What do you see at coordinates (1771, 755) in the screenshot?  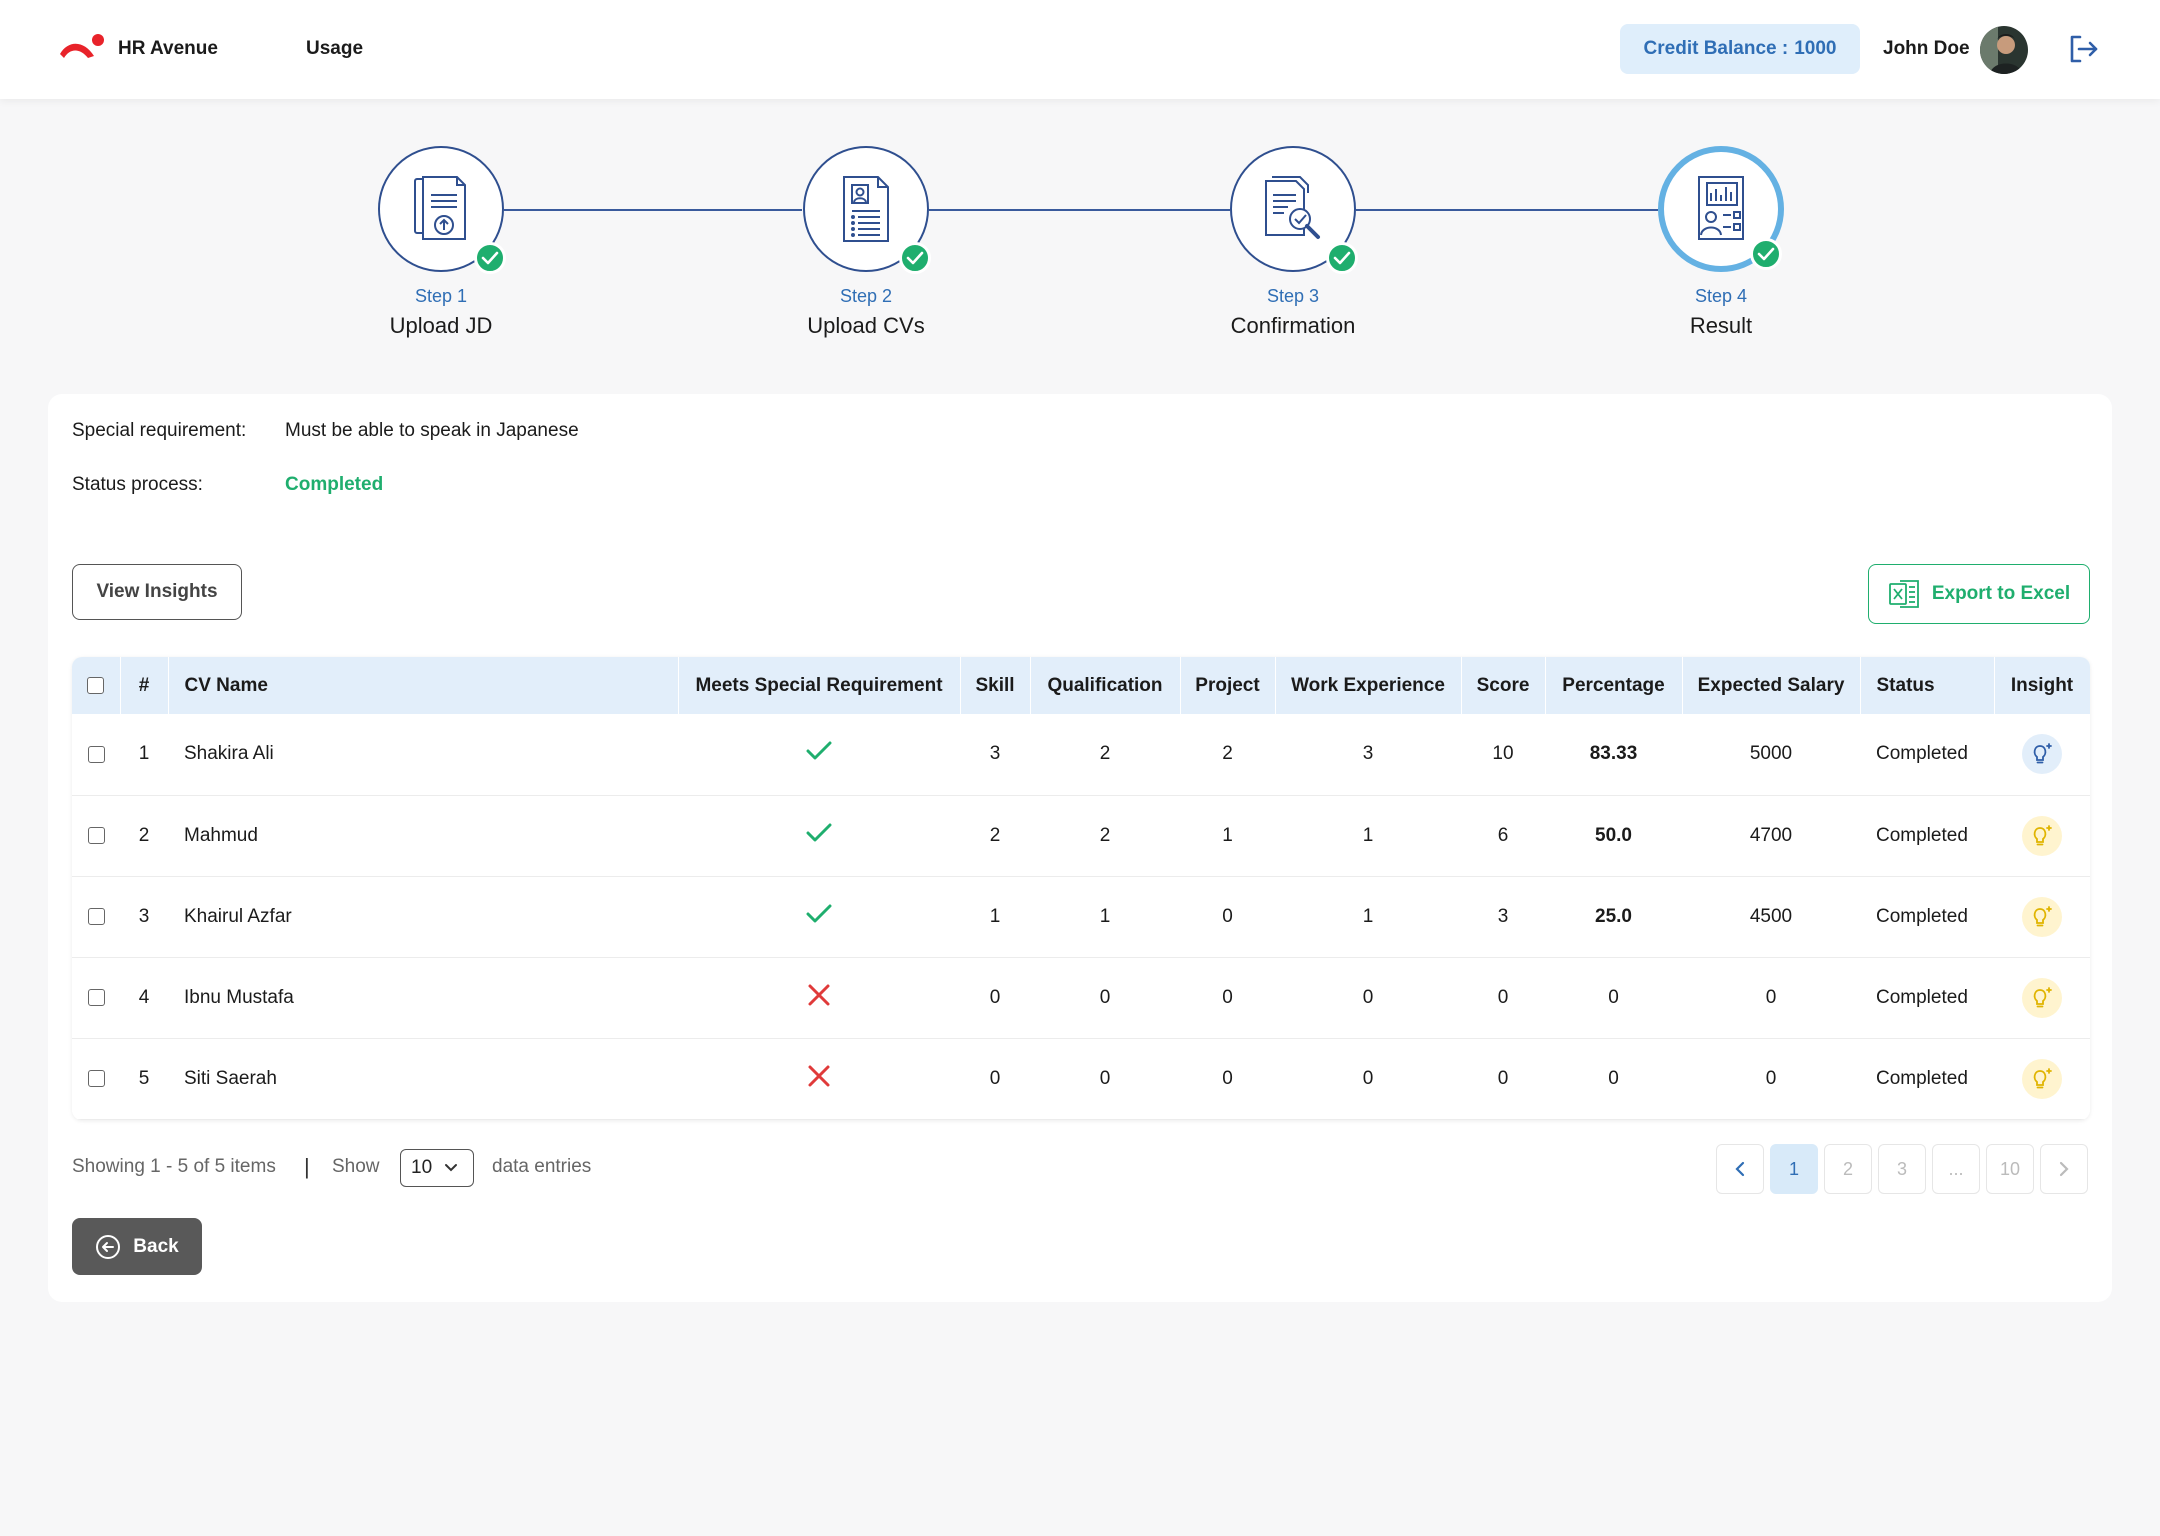 I see `expected-salary-value: 5000` at bounding box center [1771, 755].